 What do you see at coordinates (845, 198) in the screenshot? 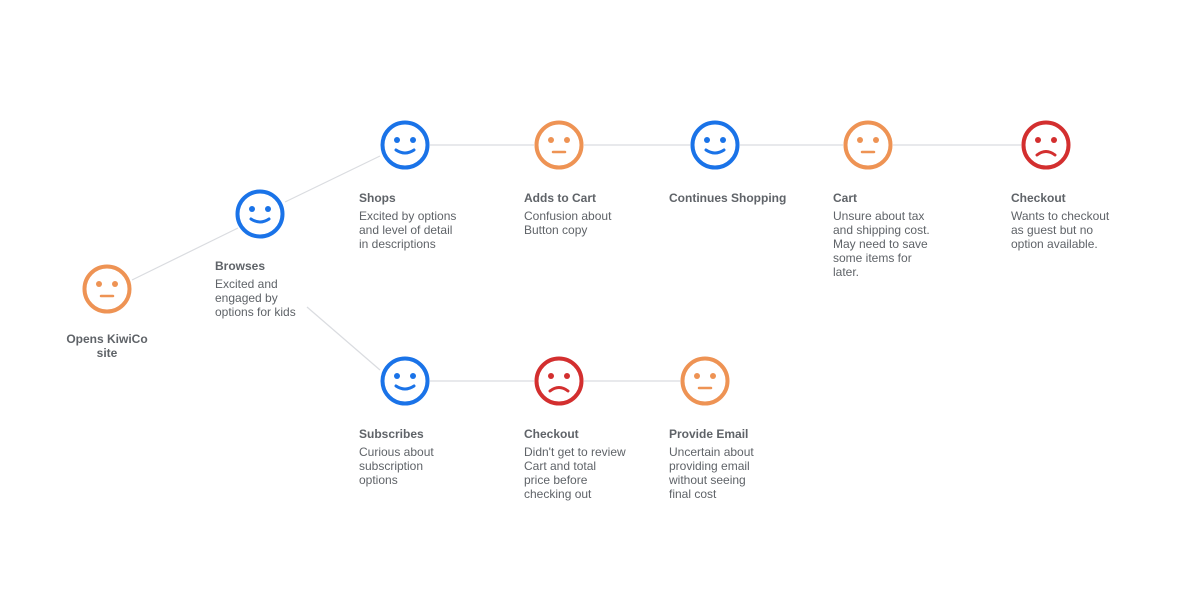
I see `step-title: Cart` at bounding box center [845, 198].